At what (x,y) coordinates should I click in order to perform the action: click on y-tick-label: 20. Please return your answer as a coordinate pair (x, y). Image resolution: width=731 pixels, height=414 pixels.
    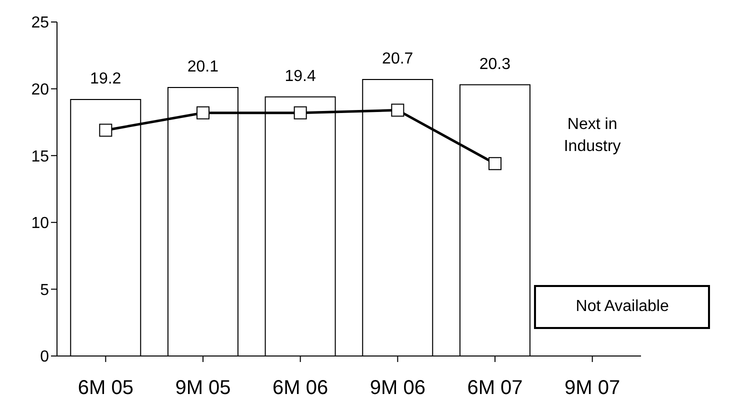
    Looking at the image, I should click on (40, 89).